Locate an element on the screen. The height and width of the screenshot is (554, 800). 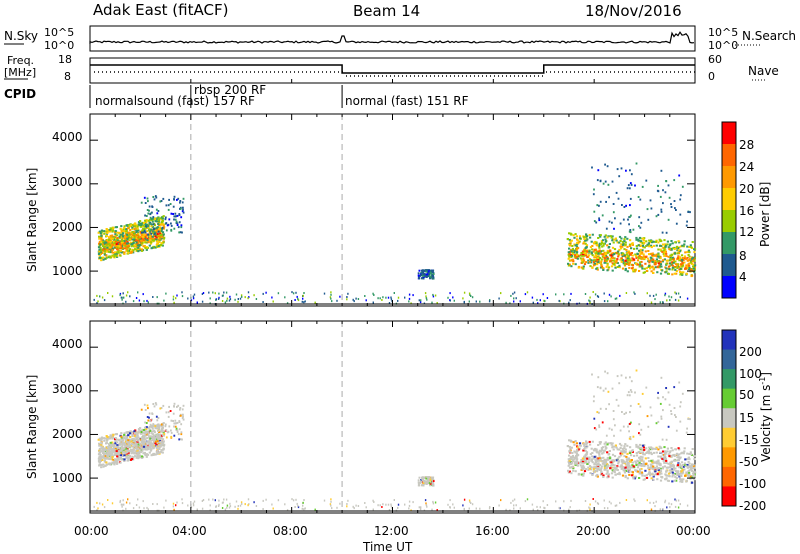
xtick-1200: 12:00 is located at coordinates (391, 531).